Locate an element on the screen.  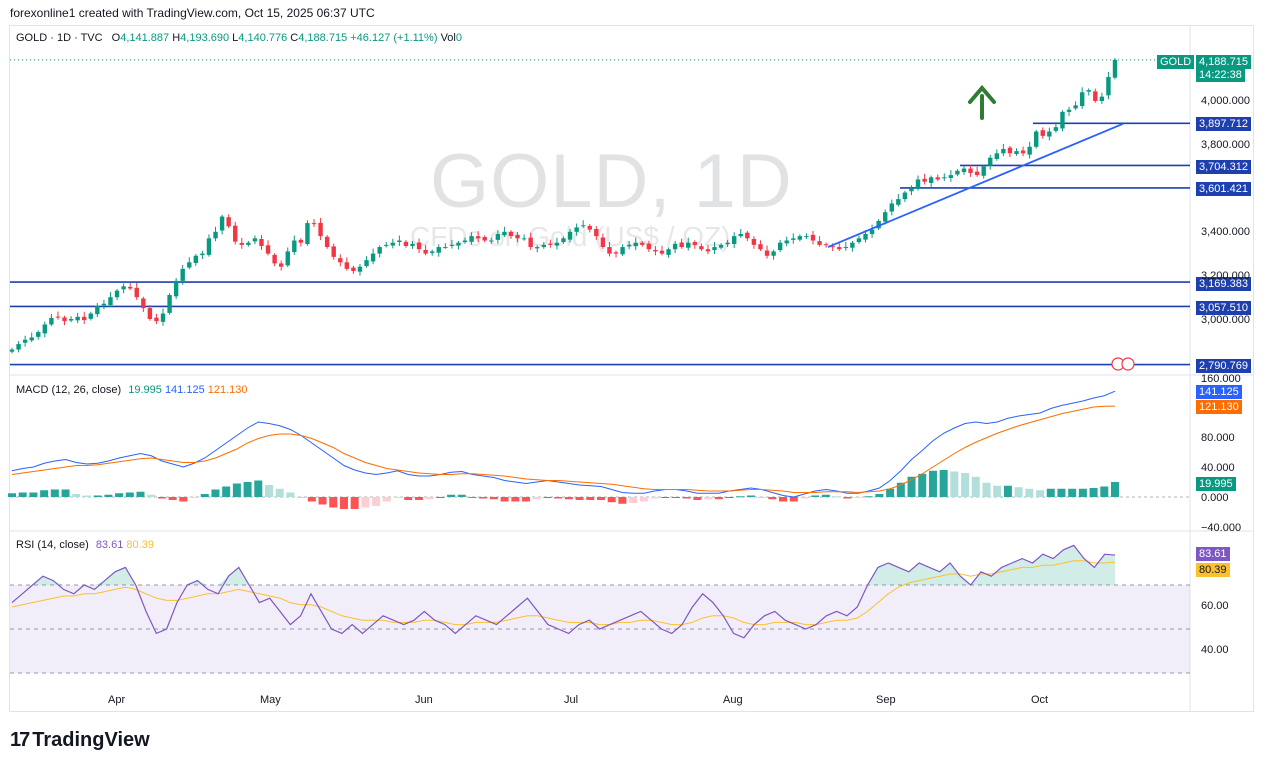
tradingview-logo: 17 TradingView is located at coordinates (80, 740).